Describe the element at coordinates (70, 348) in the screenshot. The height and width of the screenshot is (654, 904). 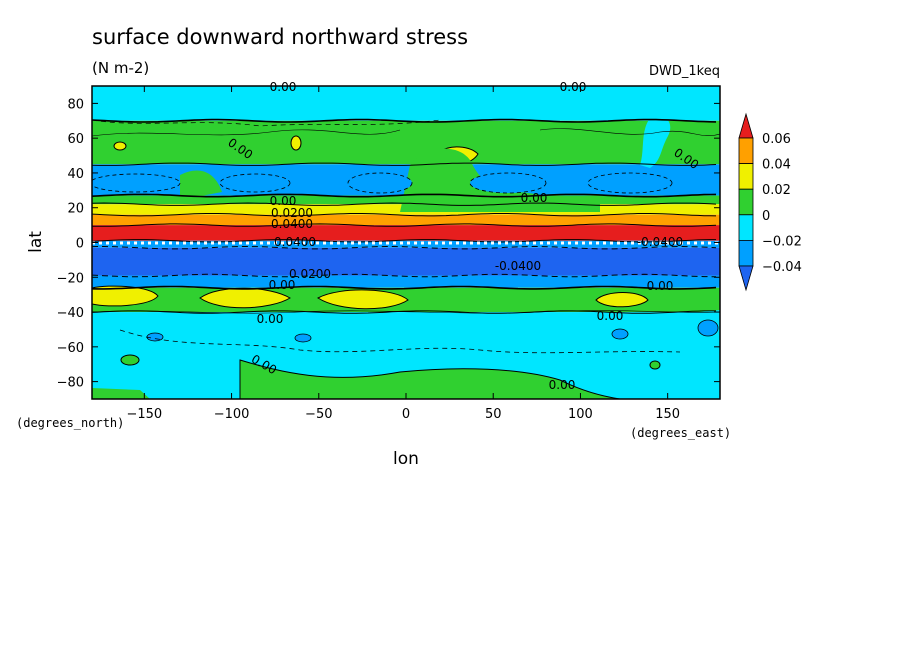
I see `y-tick-label: −60` at that location.